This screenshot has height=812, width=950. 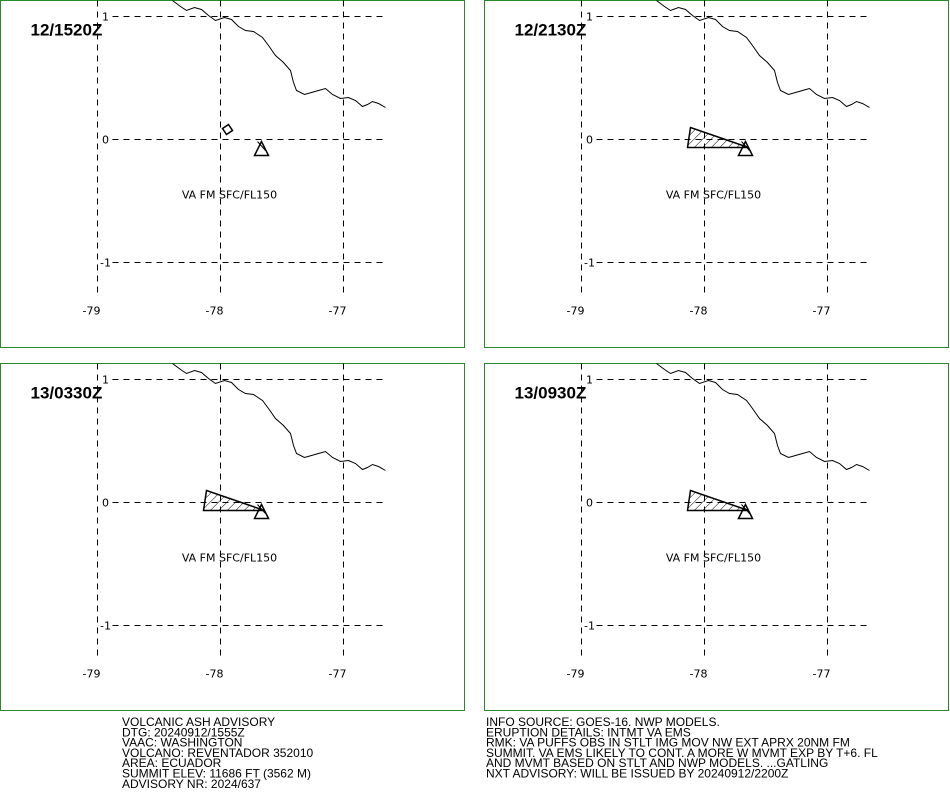 What do you see at coordinates (198, 722) in the screenshot?
I see `advisory-line: VOLCANIC ASH ADVISORY` at bounding box center [198, 722].